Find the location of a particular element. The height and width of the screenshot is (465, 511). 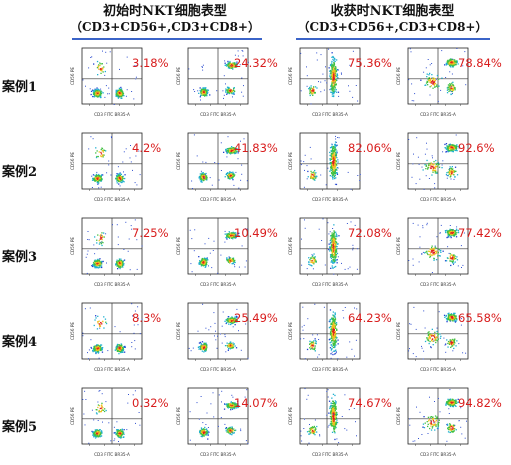

percentage-label: 92.6% is located at coordinates (476, 148).